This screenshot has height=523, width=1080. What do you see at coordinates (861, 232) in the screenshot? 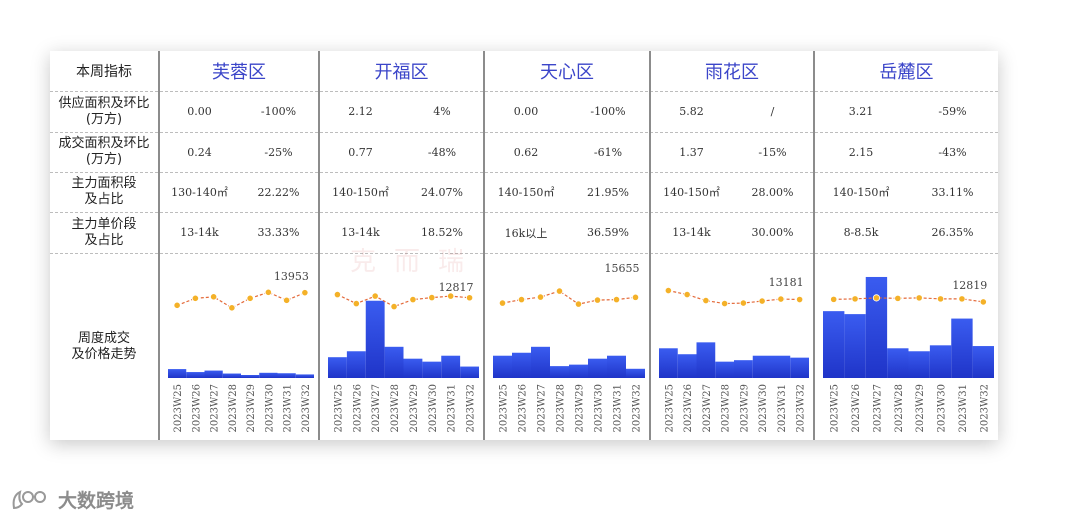
I see `main-price-yuelu: 8-8.5k` at bounding box center [861, 232].